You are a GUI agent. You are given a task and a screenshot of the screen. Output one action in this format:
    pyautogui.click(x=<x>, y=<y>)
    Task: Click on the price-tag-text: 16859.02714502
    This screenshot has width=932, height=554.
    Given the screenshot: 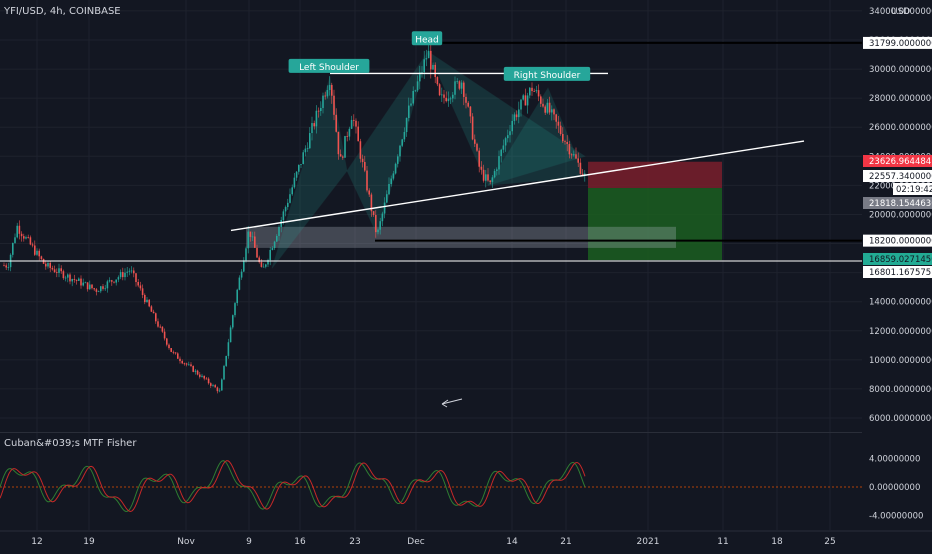 What is the action you would take?
    pyautogui.click(x=900, y=260)
    